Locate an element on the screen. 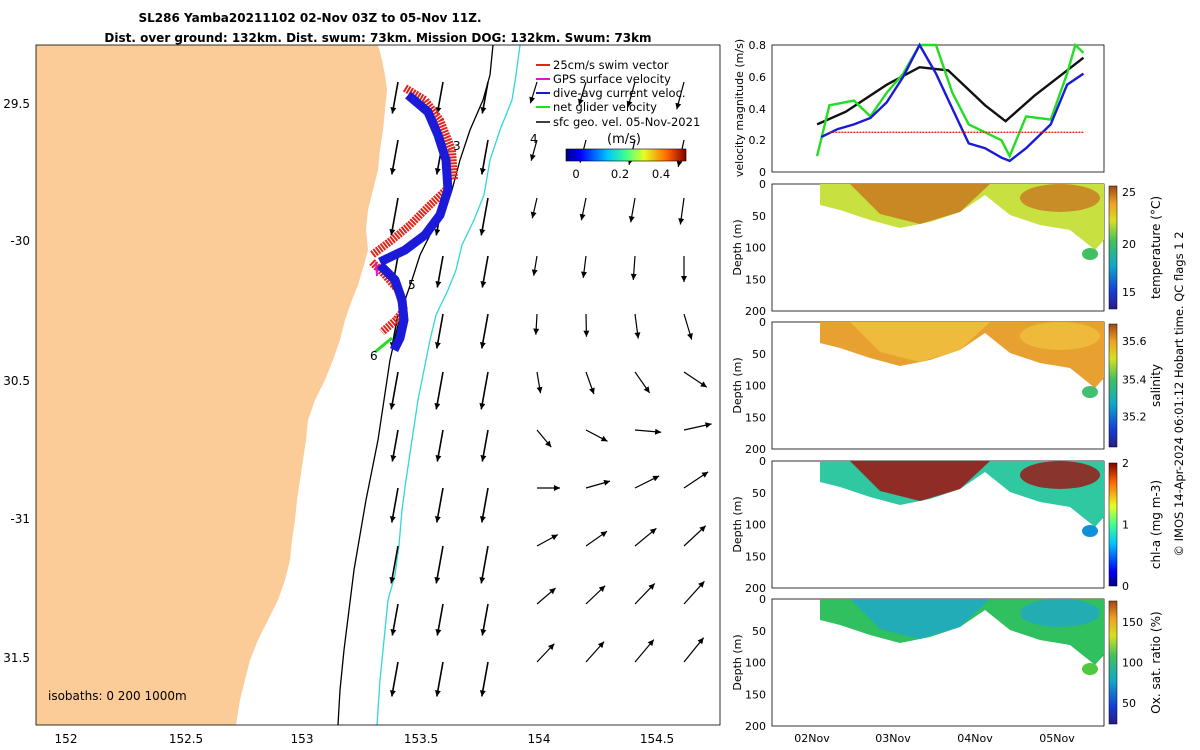  velocity-series-green is located at coordinates (950, 100).